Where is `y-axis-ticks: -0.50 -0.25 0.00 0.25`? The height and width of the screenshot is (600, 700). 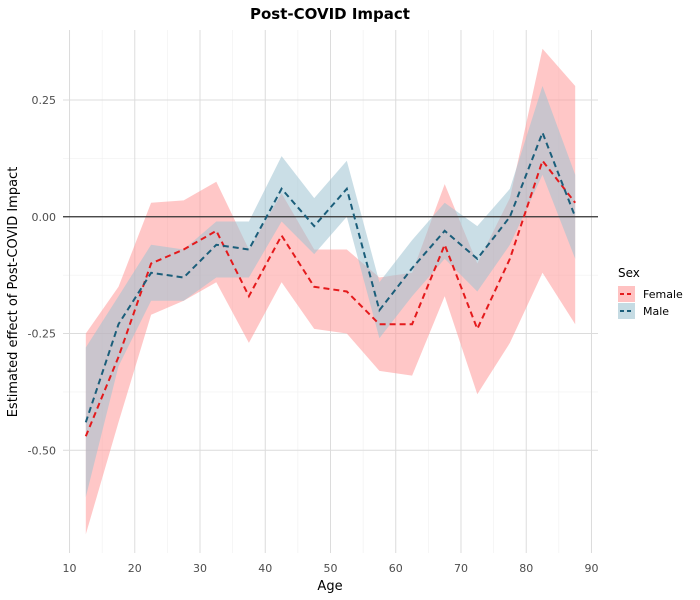
y-axis-ticks: -0.50 -0.25 0.00 0.25 is located at coordinates (42, 275).